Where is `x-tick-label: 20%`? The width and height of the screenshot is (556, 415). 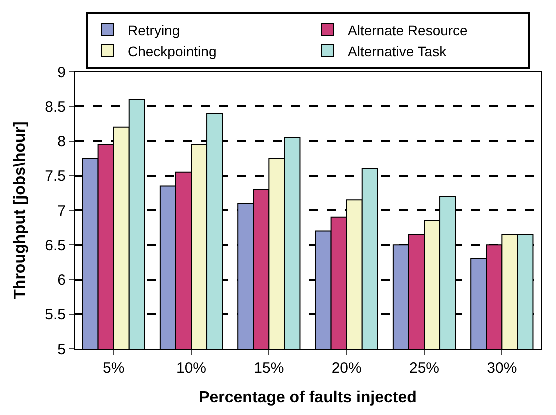
x-tick-label: 20% is located at coordinates (347, 368).